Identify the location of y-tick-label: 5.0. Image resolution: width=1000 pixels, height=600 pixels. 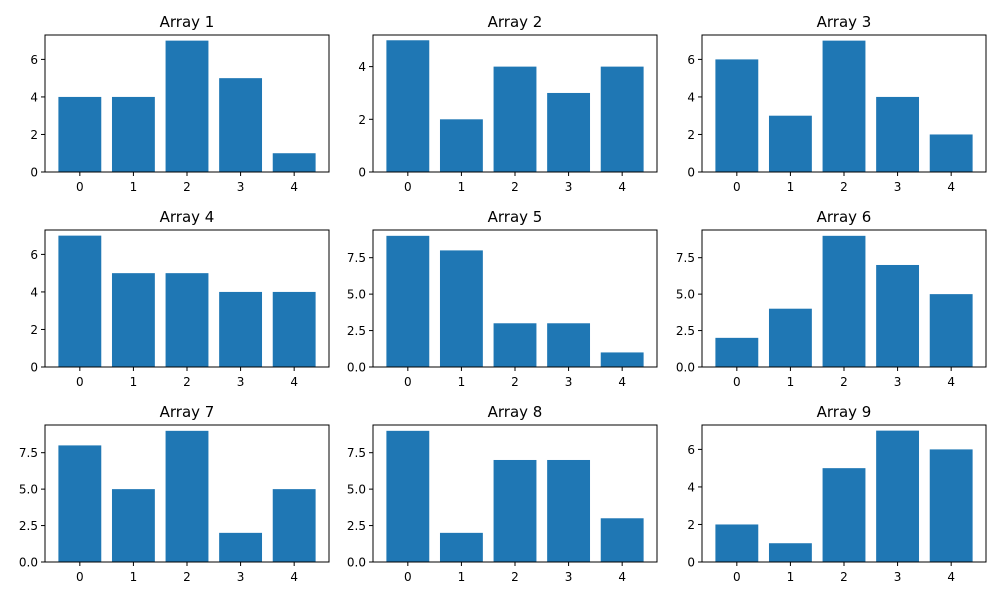
(356, 490).